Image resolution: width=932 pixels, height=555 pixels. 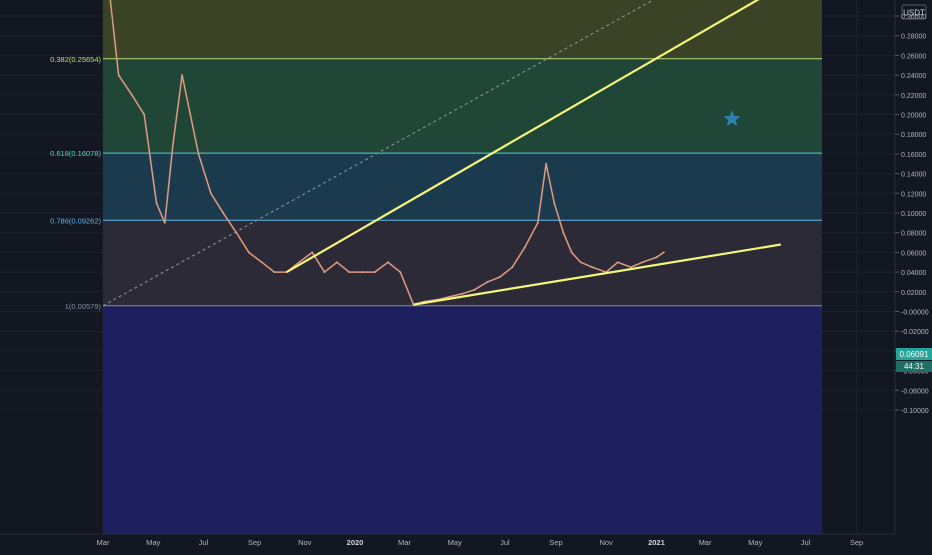 I want to click on price-tick-label: 0.28000, so click(x=913, y=37).